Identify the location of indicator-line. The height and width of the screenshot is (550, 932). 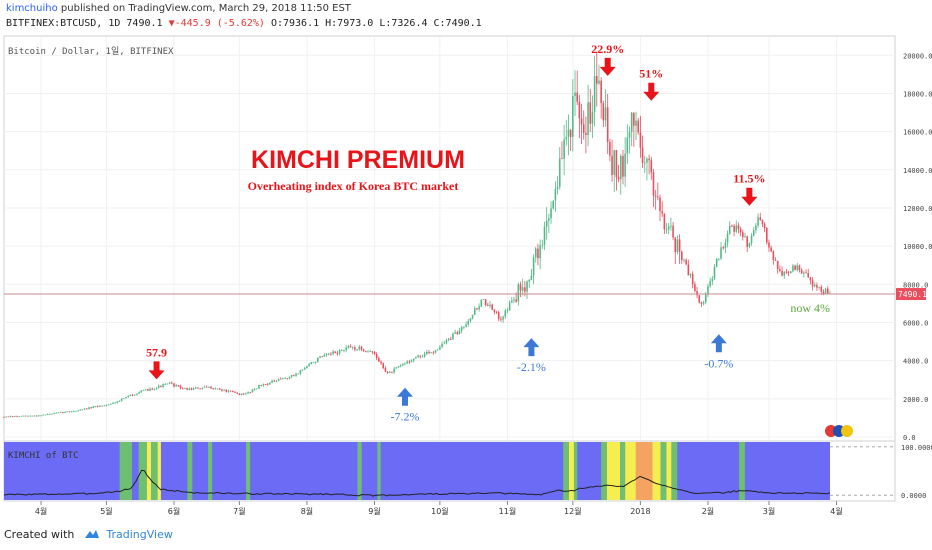
(417, 483).